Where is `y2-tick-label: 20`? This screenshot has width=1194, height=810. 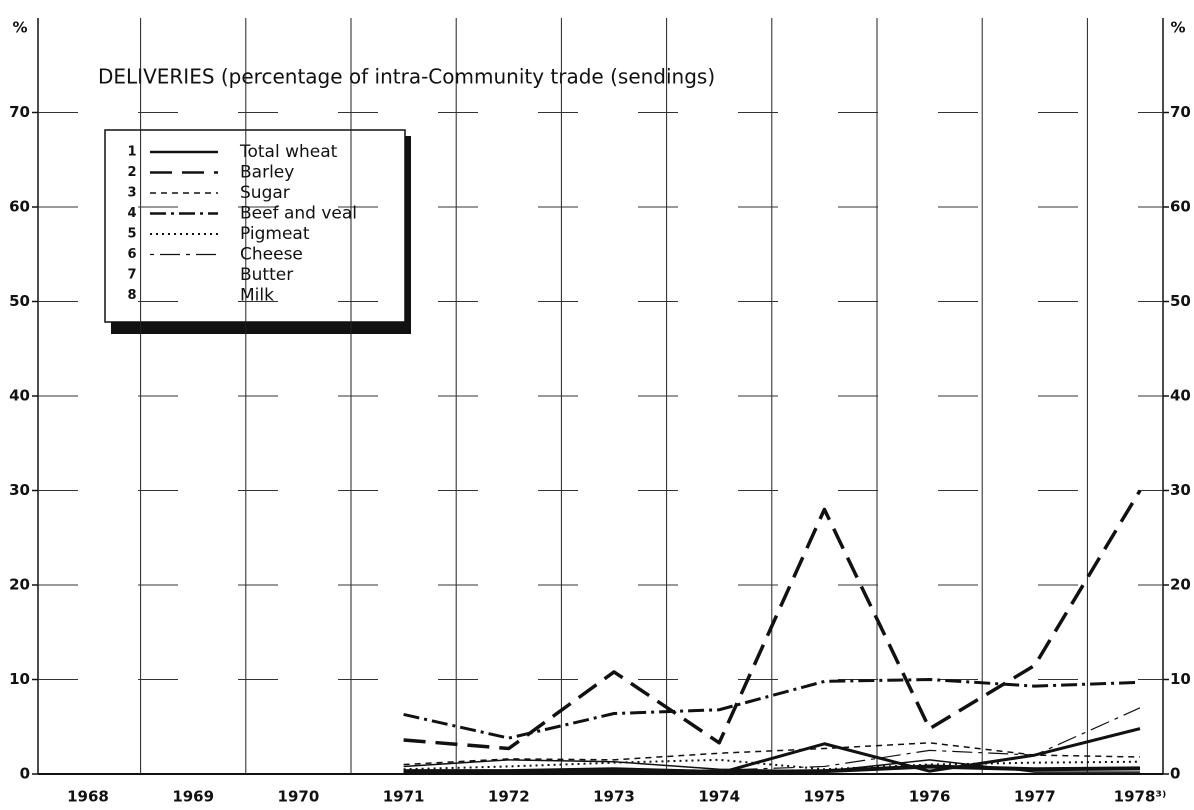
y2-tick-label: 20 is located at coordinates (1180, 585).